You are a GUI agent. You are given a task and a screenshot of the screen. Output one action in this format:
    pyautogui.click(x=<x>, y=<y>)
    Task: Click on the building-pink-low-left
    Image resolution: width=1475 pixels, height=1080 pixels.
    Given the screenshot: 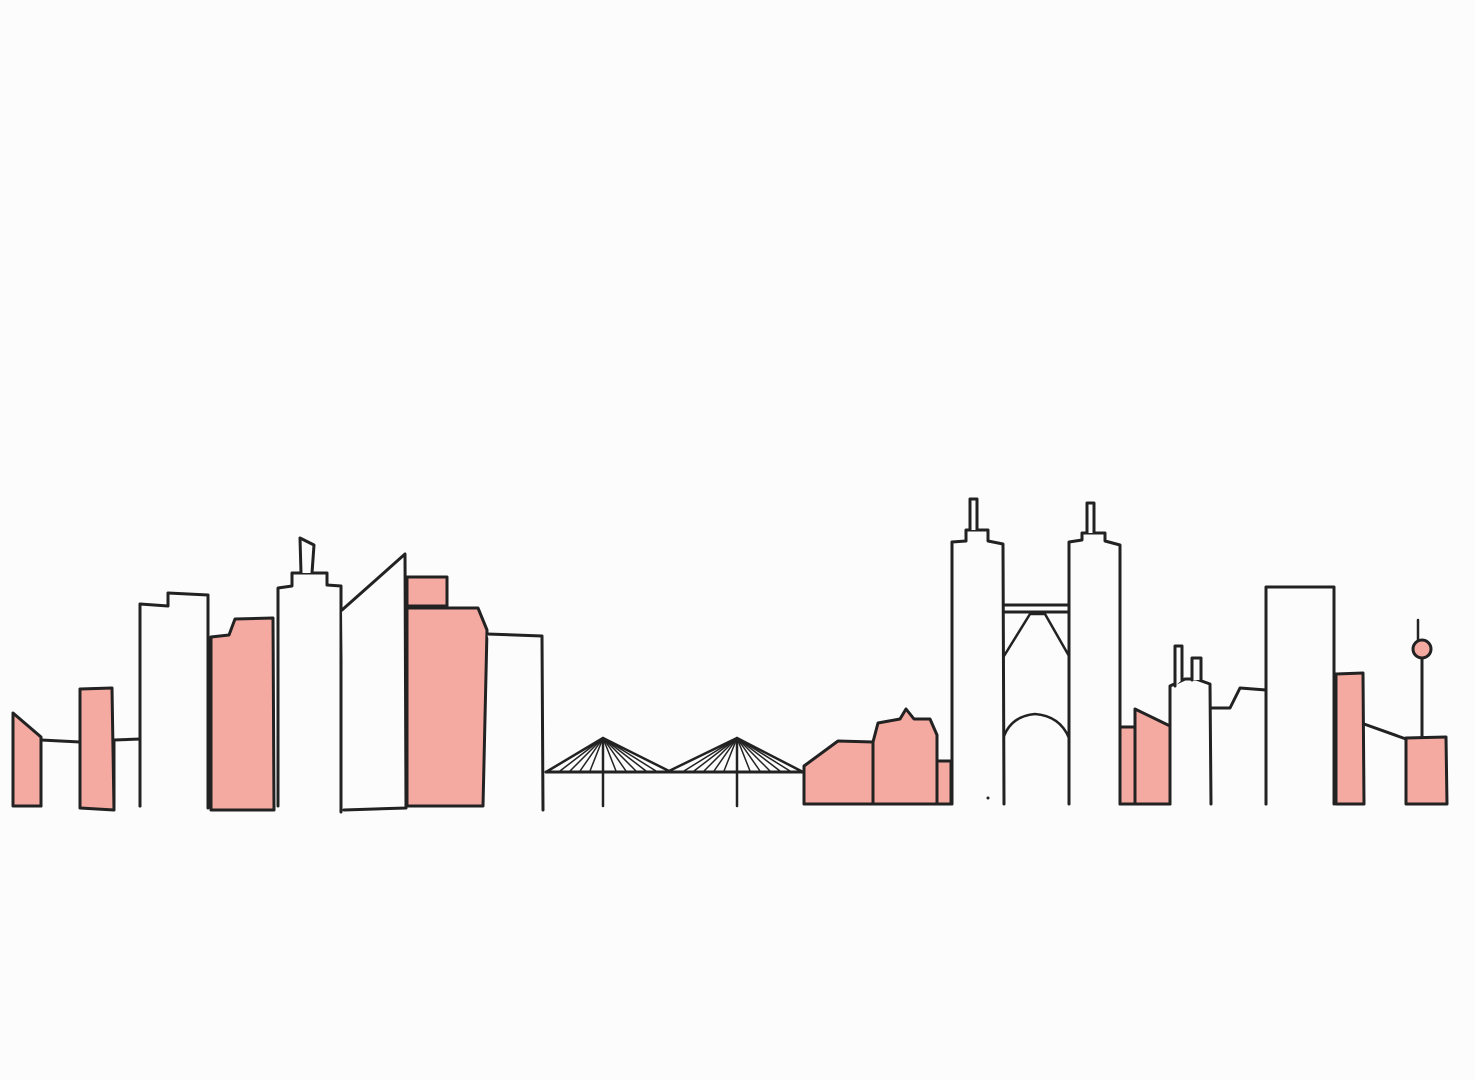 What is the action you would take?
    pyautogui.click(x=838, y=772)
    